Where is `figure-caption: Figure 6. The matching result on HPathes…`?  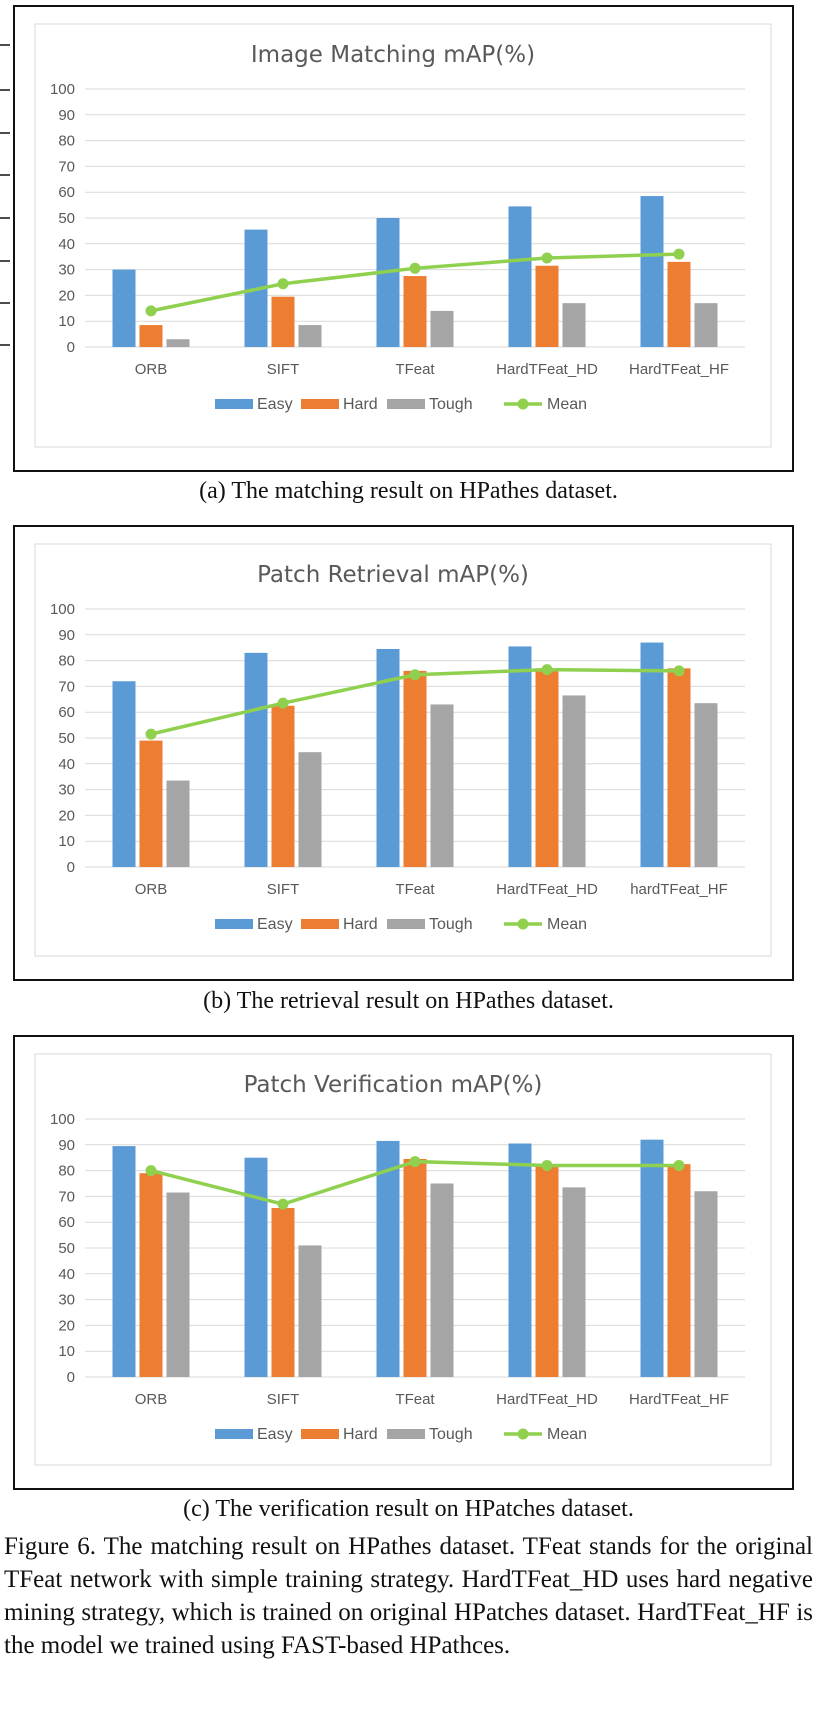
figure-caption: Figure 6. The matching result on HPathes… is located at coordinates (408, 1596).